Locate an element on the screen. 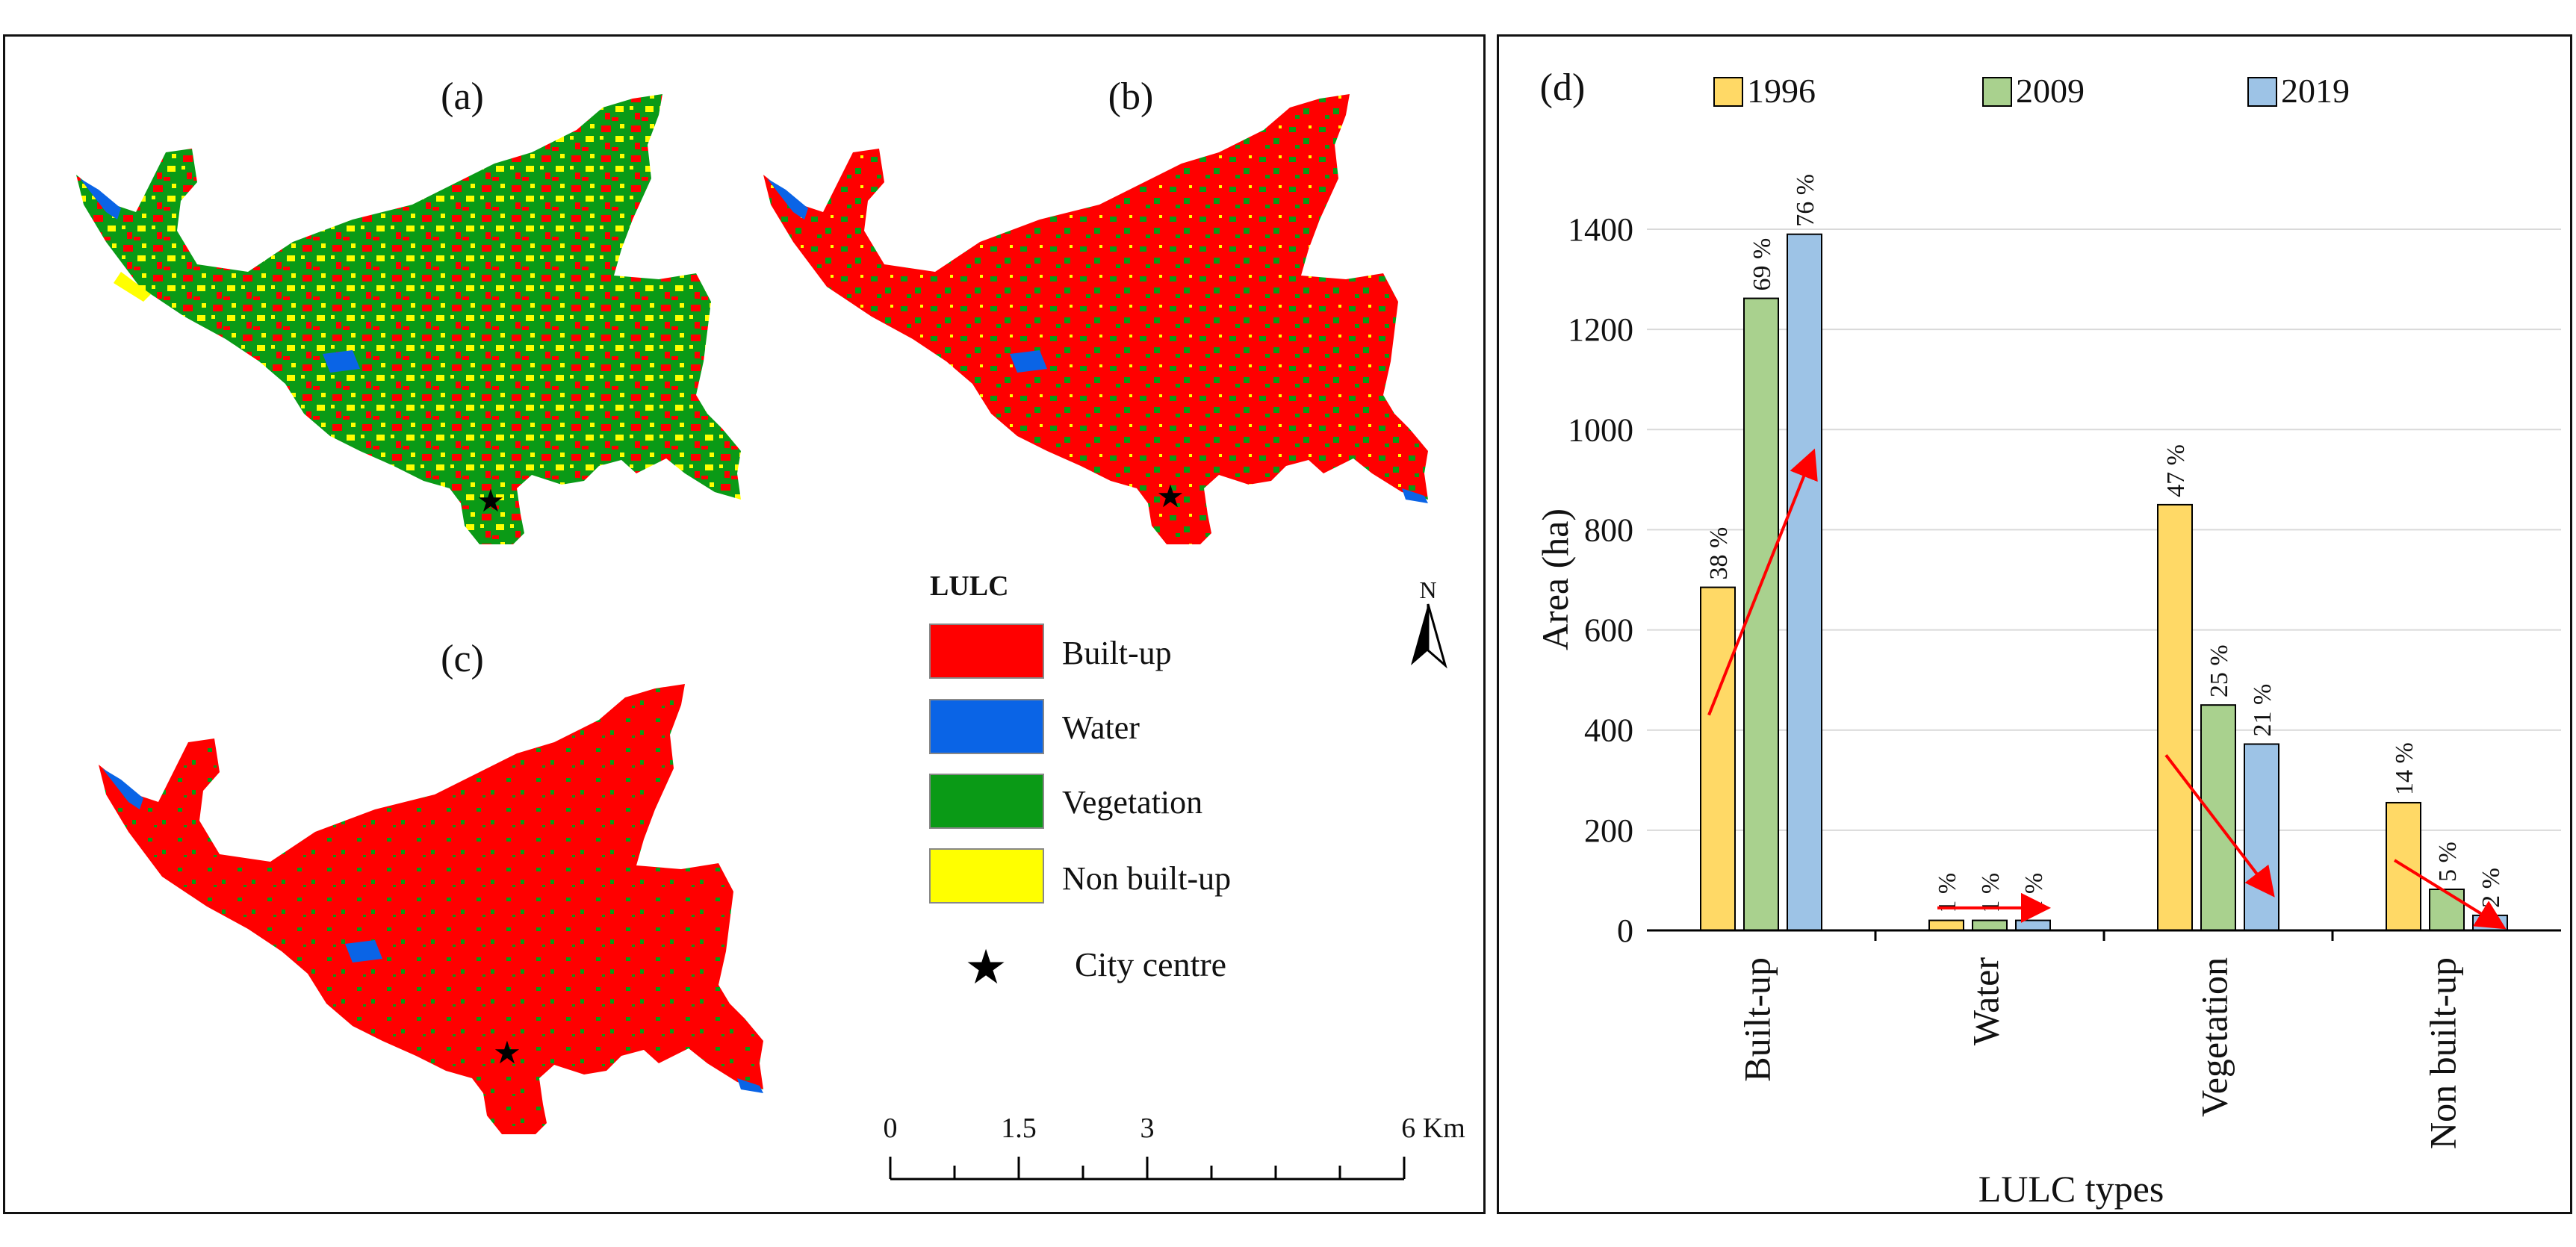 This screenshot has width=2576, height=1247. legend-label-water: Water is located at coordinates (1101, 727).